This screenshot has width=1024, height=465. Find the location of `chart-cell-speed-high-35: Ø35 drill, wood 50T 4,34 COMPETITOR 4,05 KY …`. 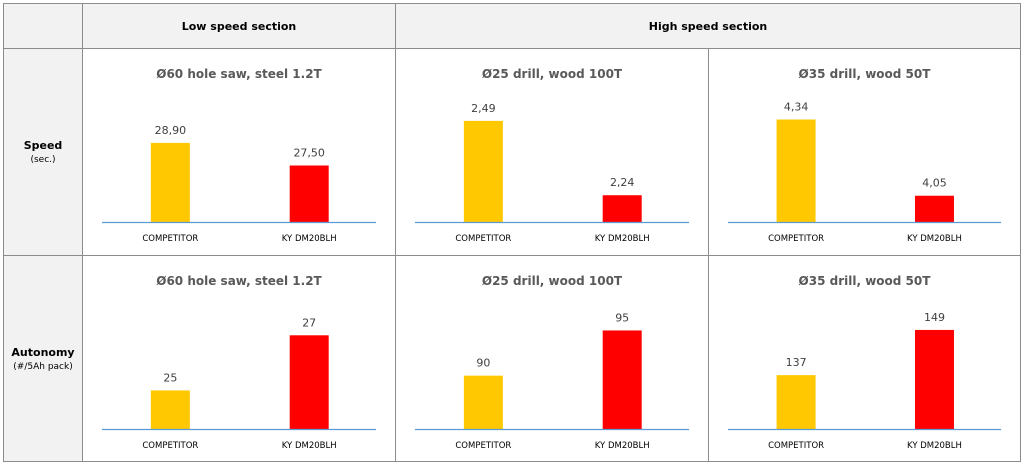

chart-cell-speed-high-35: Ø35 drill, wood 50T 4,34 COMPETITOR 4,05 KY … is located at coordinates (864, 152).